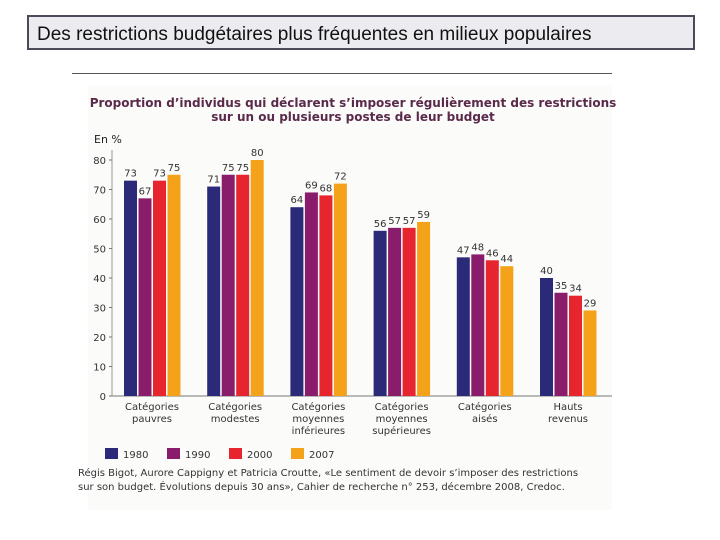 Image resolution: width=720 pixels, height=540 pixels. I want to click on data-label: 44, so click(506, 259).